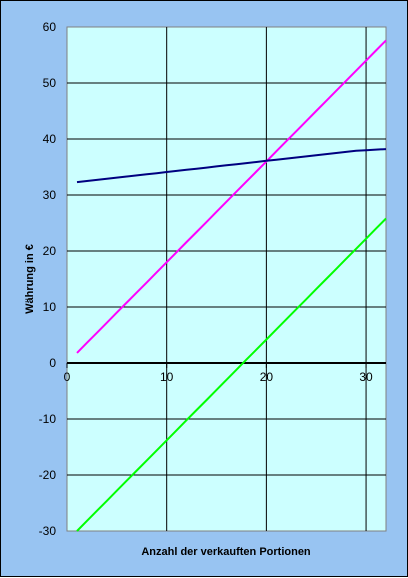 Image resolution: width=408 pixels, height=578 pixels. I want to click on y-tick-label: -20, so click(48, 475).